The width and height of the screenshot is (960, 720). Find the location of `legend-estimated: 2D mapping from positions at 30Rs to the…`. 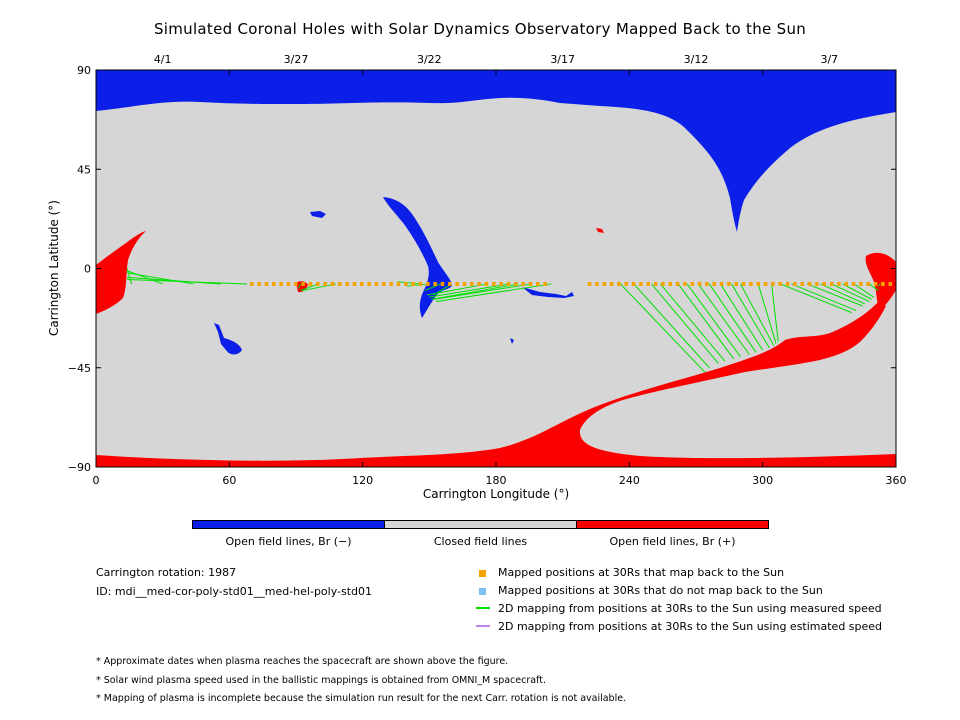

legend-estimated: 2D mapping from positions at 30Rs to the… is located at coordinates (690, 626).